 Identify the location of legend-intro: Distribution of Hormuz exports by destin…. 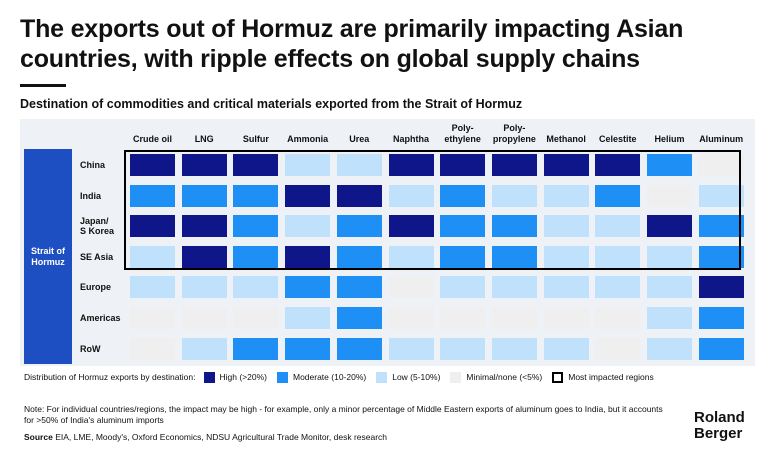
(110, 377).